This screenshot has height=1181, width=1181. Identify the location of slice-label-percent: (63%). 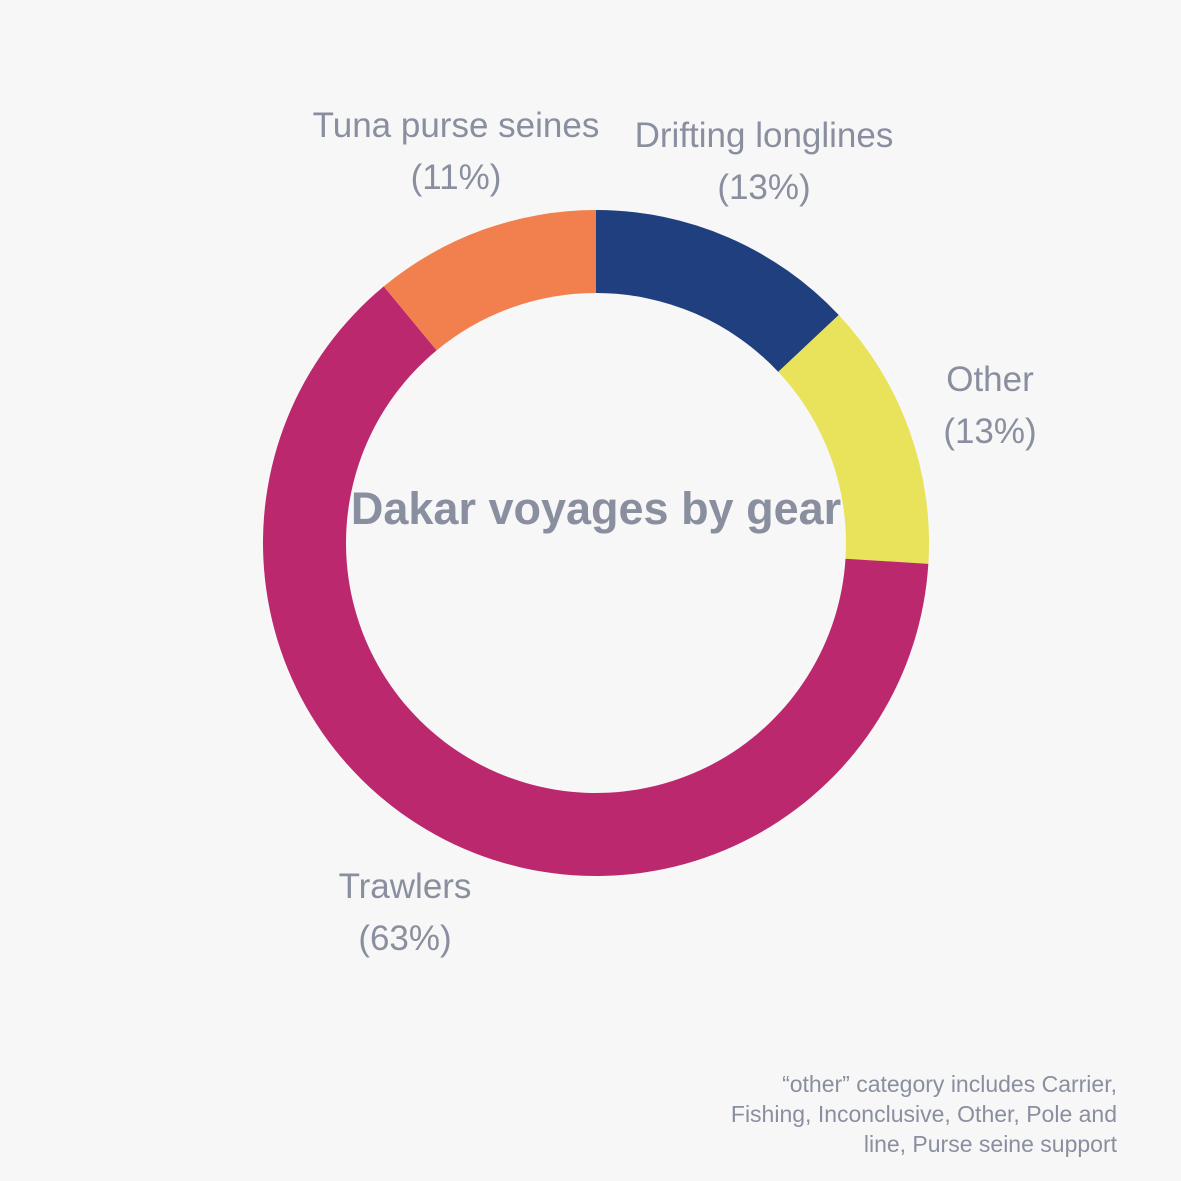
(405, 938).